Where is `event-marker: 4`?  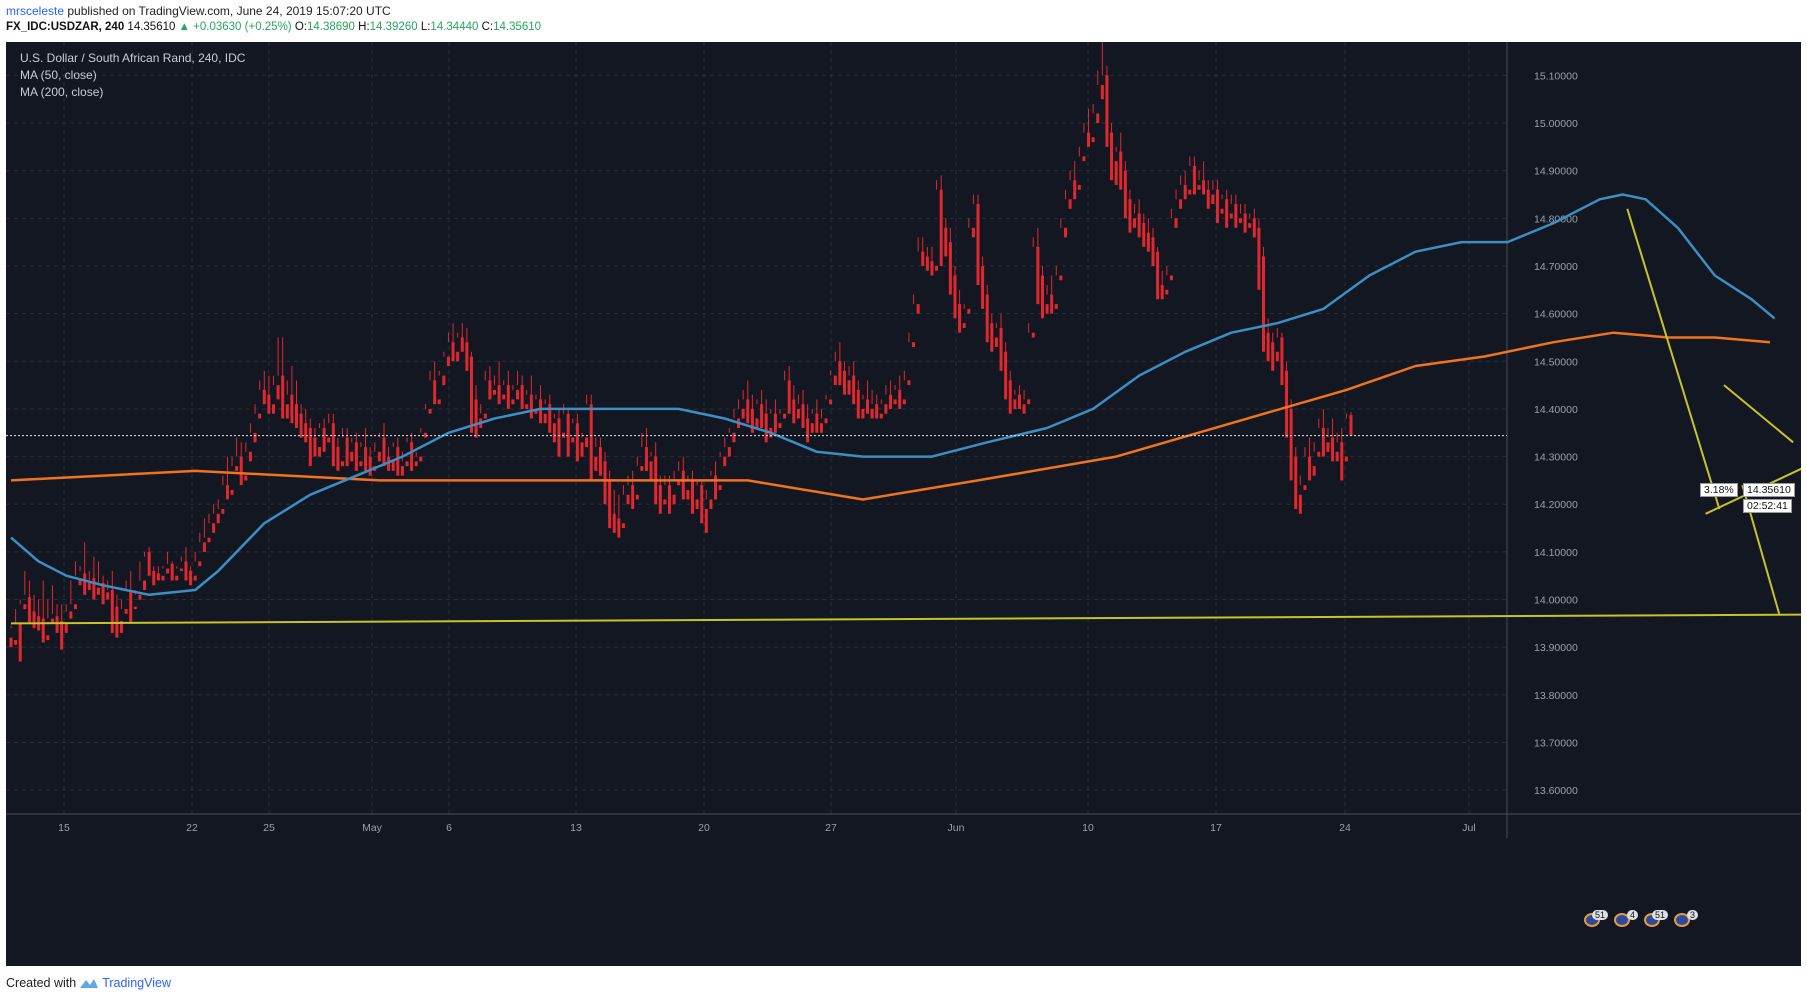
event-marker: 4 is located at coordinates (1625, 919).